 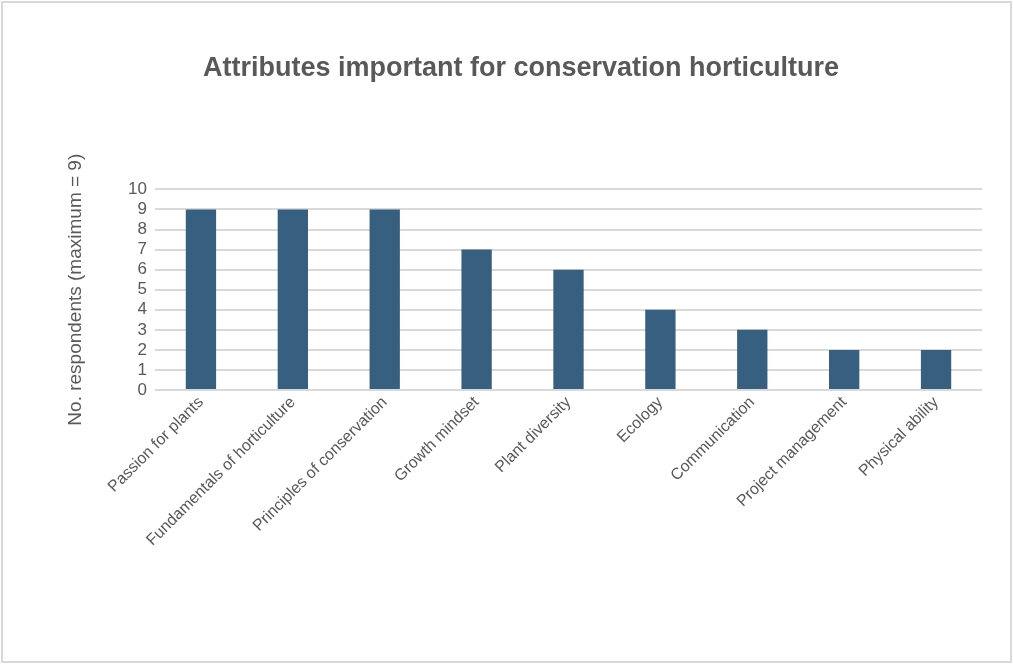 What do you see at coordinates (521, 66) in the screenshot?
I see `chart-title: Attributes important for conservation horticulture` at bounding box center [521, 66].